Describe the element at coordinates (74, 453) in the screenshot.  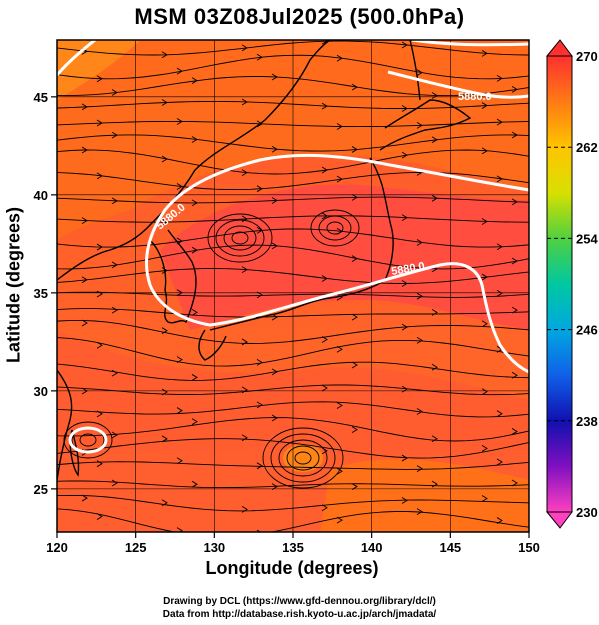
I see `coastline-taiwan` at that location.